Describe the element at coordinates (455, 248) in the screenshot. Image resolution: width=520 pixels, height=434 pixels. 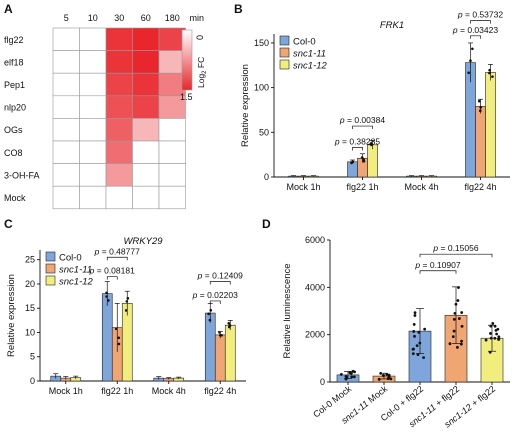
I see `p-value-label: p = 0.15056` at that location.